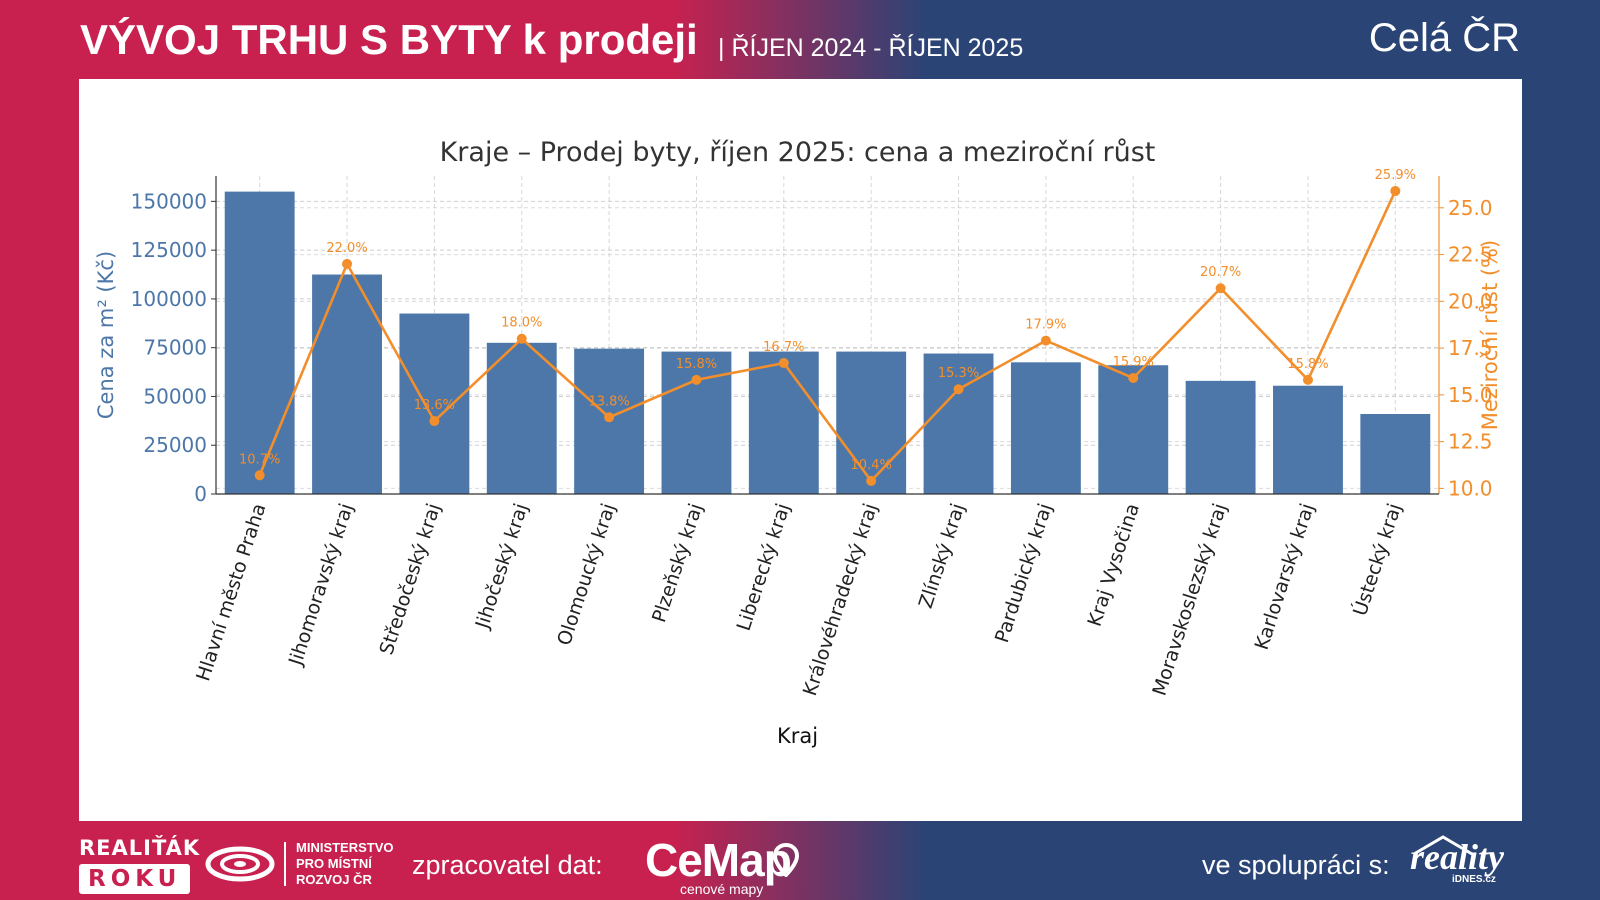 The image size is (1600, 900). I want to click on growth-data-label: 18.0%, so click(521, 323).